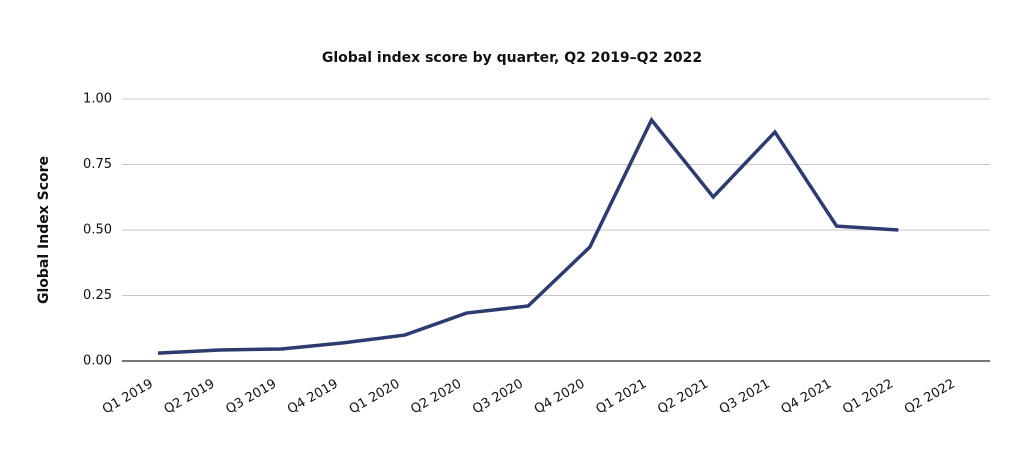 The image size is (1024, 469). I want to click on y-tick-label: 0.50, so click(97, 230).